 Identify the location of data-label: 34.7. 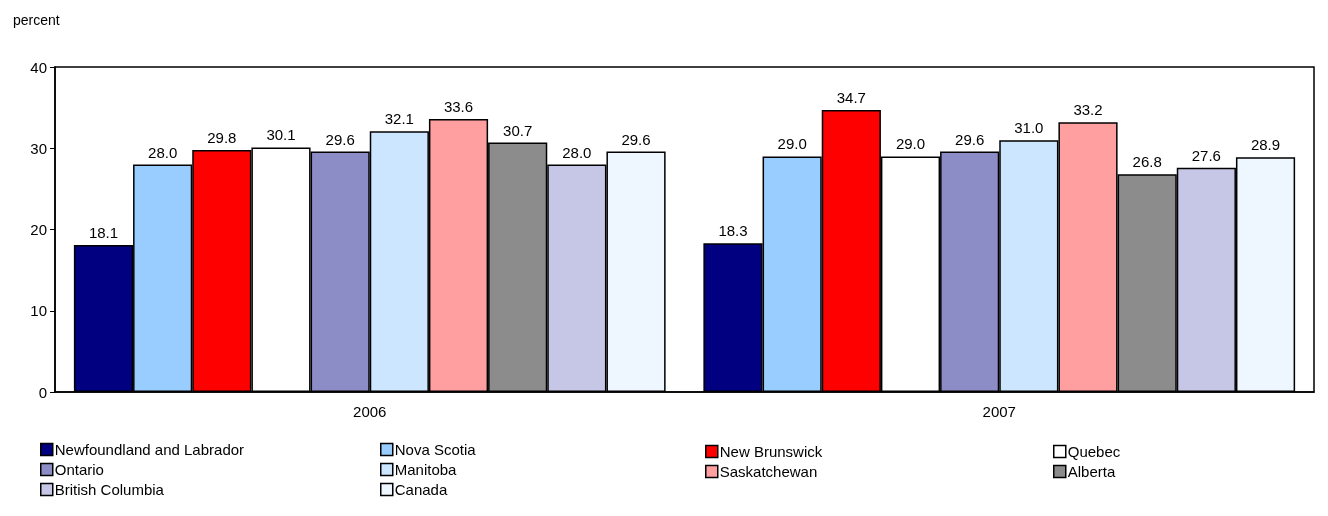
(851, 98).